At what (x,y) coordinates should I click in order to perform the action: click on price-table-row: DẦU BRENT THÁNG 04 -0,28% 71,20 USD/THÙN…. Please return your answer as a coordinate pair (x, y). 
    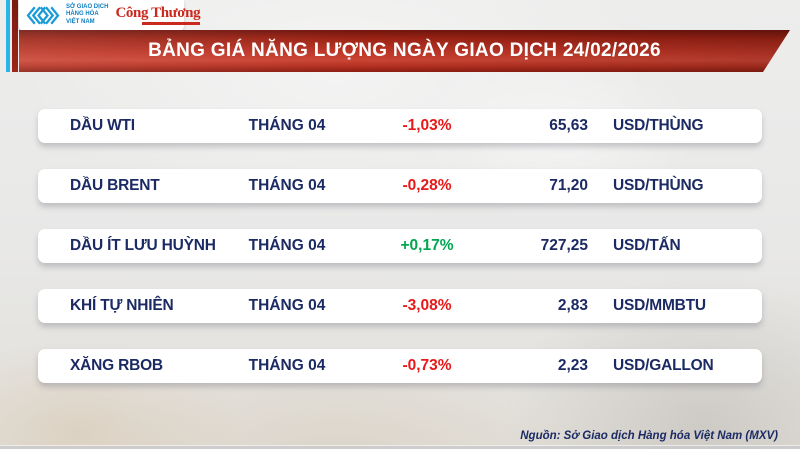
    Looking at the image, I should click on (400, 186).